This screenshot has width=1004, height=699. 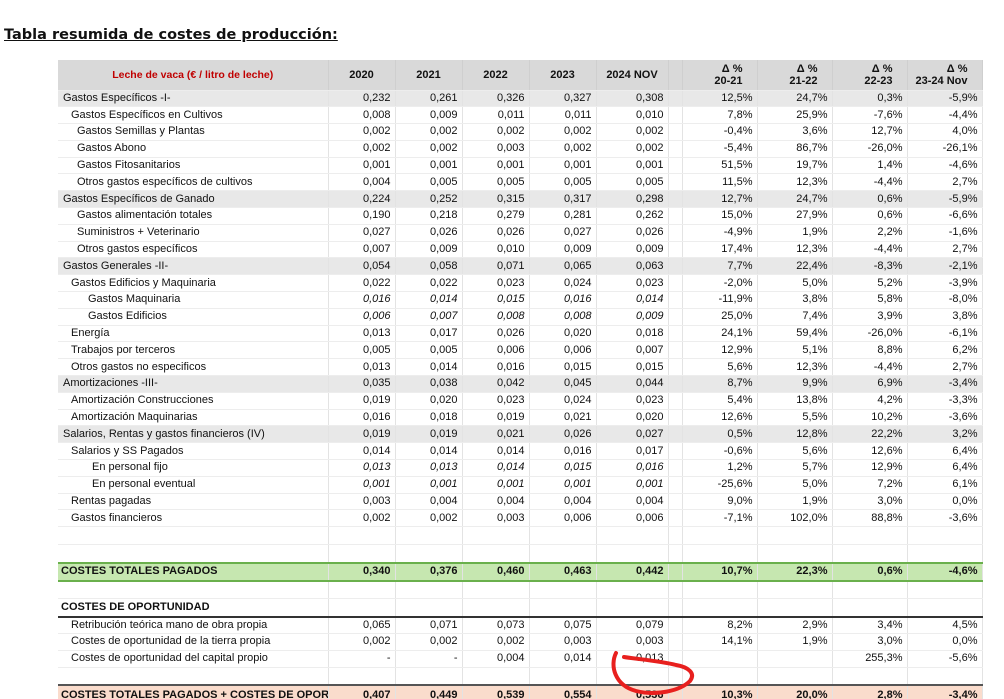 What do you see at coordinates (496, 502) in the screenshot?
I see `value-cell: 0,004` at bounding box center [496, 502].